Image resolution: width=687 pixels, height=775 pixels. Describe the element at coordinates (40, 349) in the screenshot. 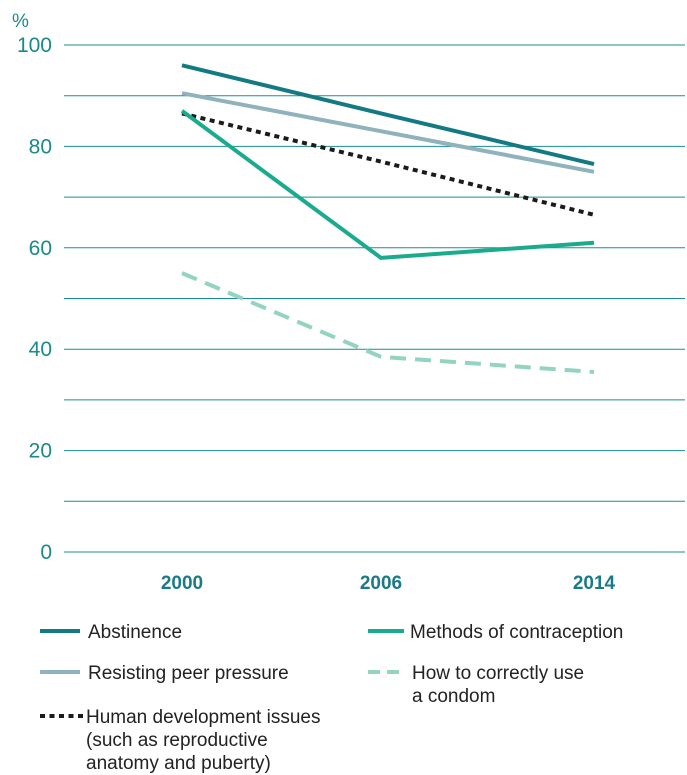

I see `y-tick-label: 40` at that location.